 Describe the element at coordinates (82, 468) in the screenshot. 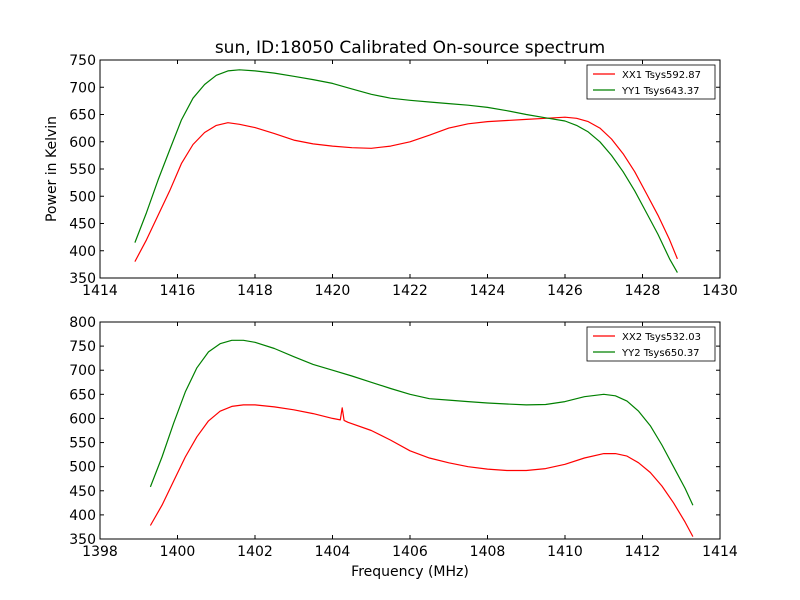

I see `bottom-y-tick-label: 500` at that location.